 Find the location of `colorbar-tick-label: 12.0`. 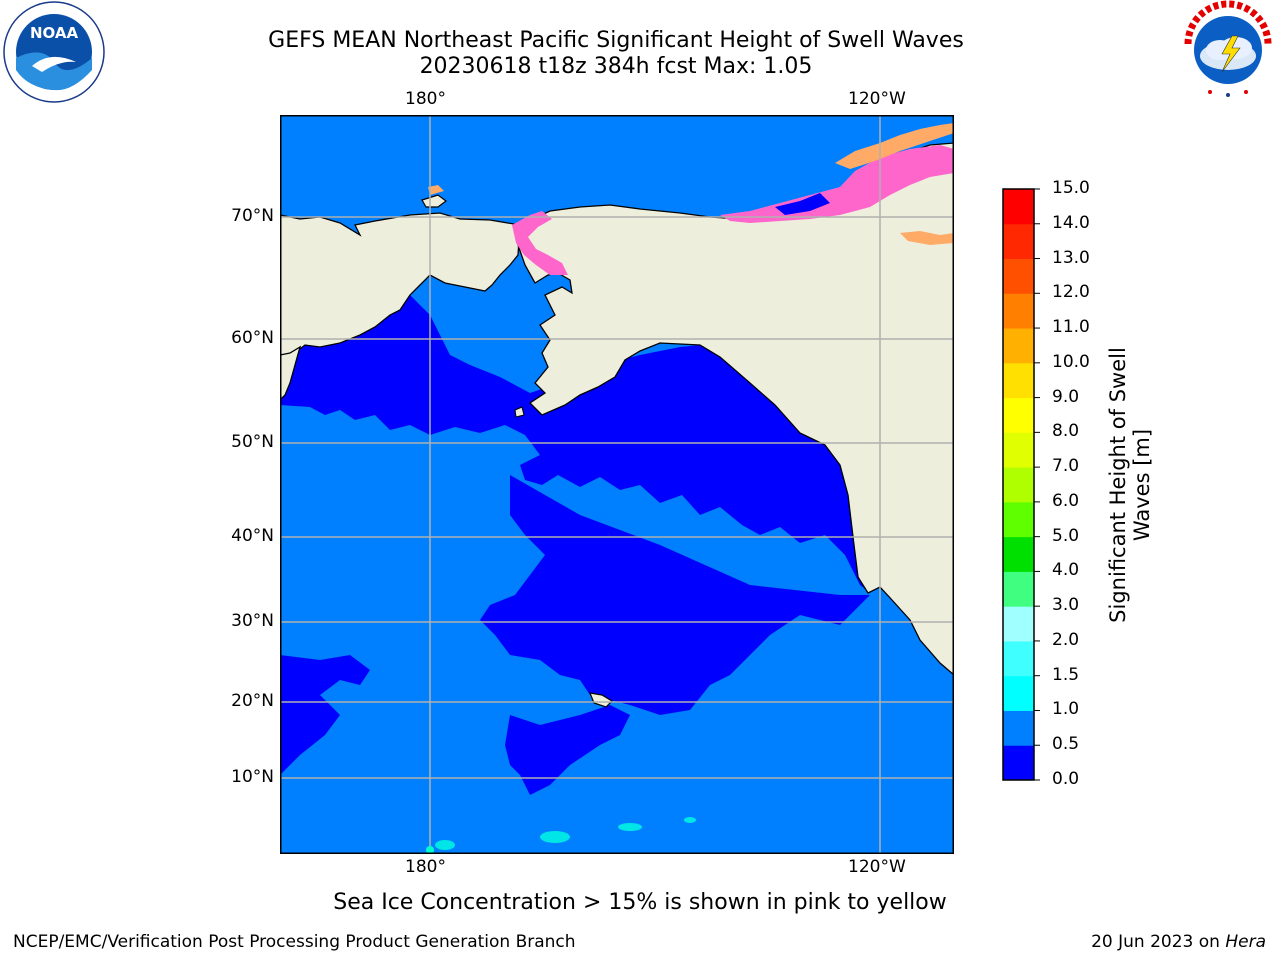

colorbar-tick-label: 12.0 is located at coordinates (1071, 292).